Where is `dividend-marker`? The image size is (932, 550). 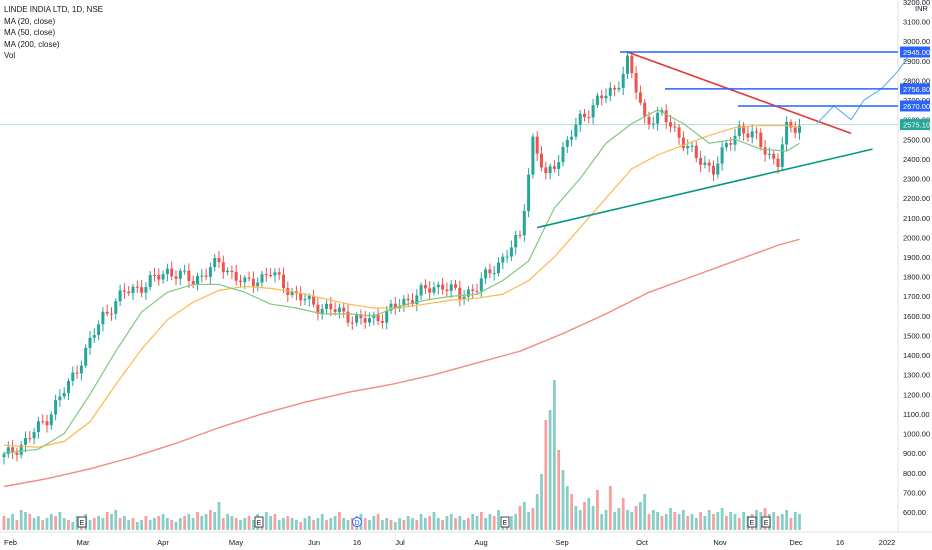
dividend-marker is located at coordinates (357, 522).